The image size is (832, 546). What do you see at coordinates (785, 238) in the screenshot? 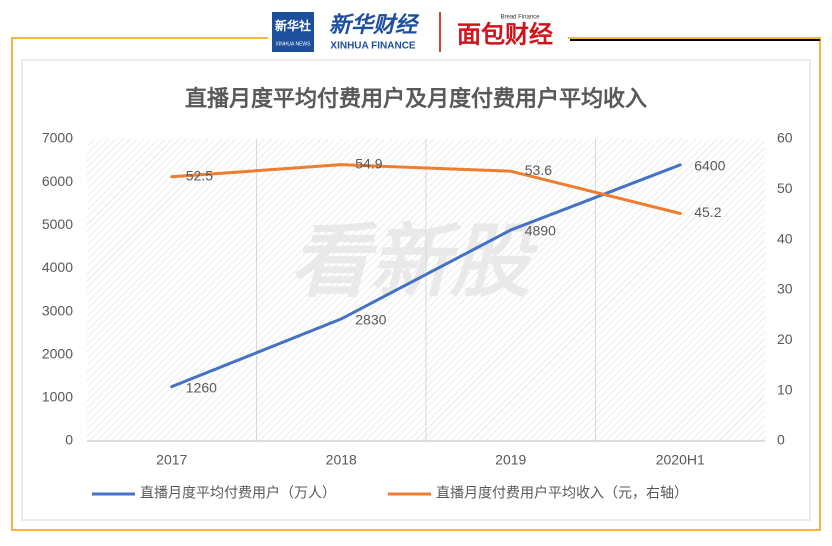
I see `y2-tick-label: 40` at bounding box center [785, 238].